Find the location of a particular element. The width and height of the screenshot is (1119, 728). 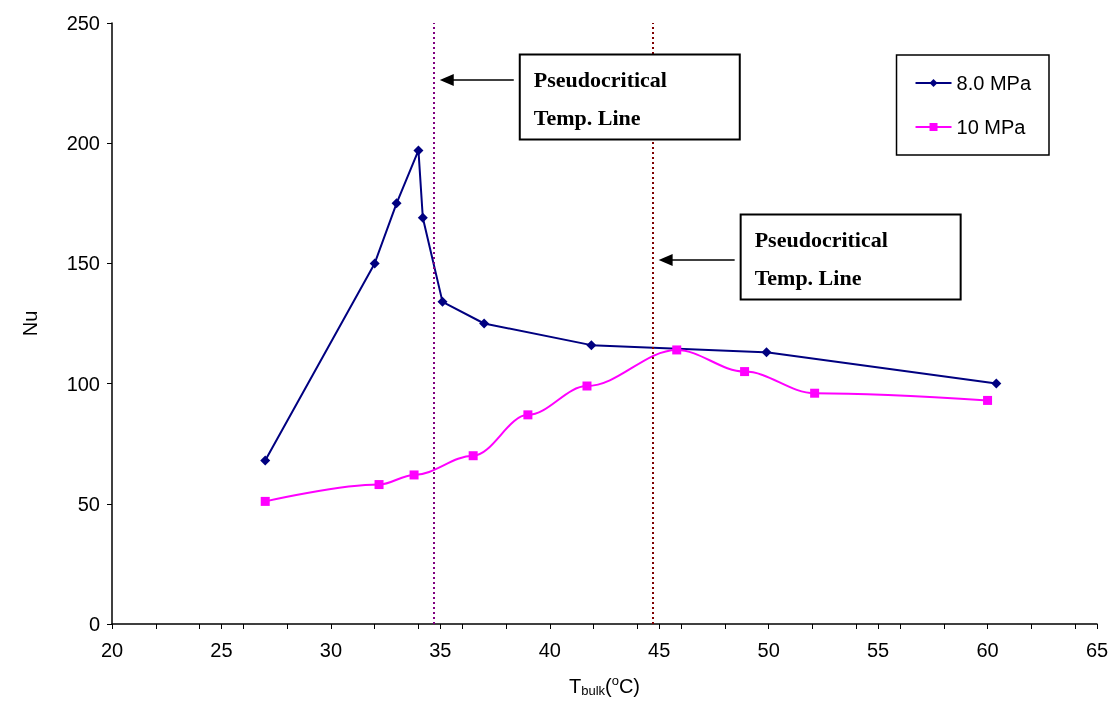

x-tick-label: 65 is located at coordinates (1097, 650).